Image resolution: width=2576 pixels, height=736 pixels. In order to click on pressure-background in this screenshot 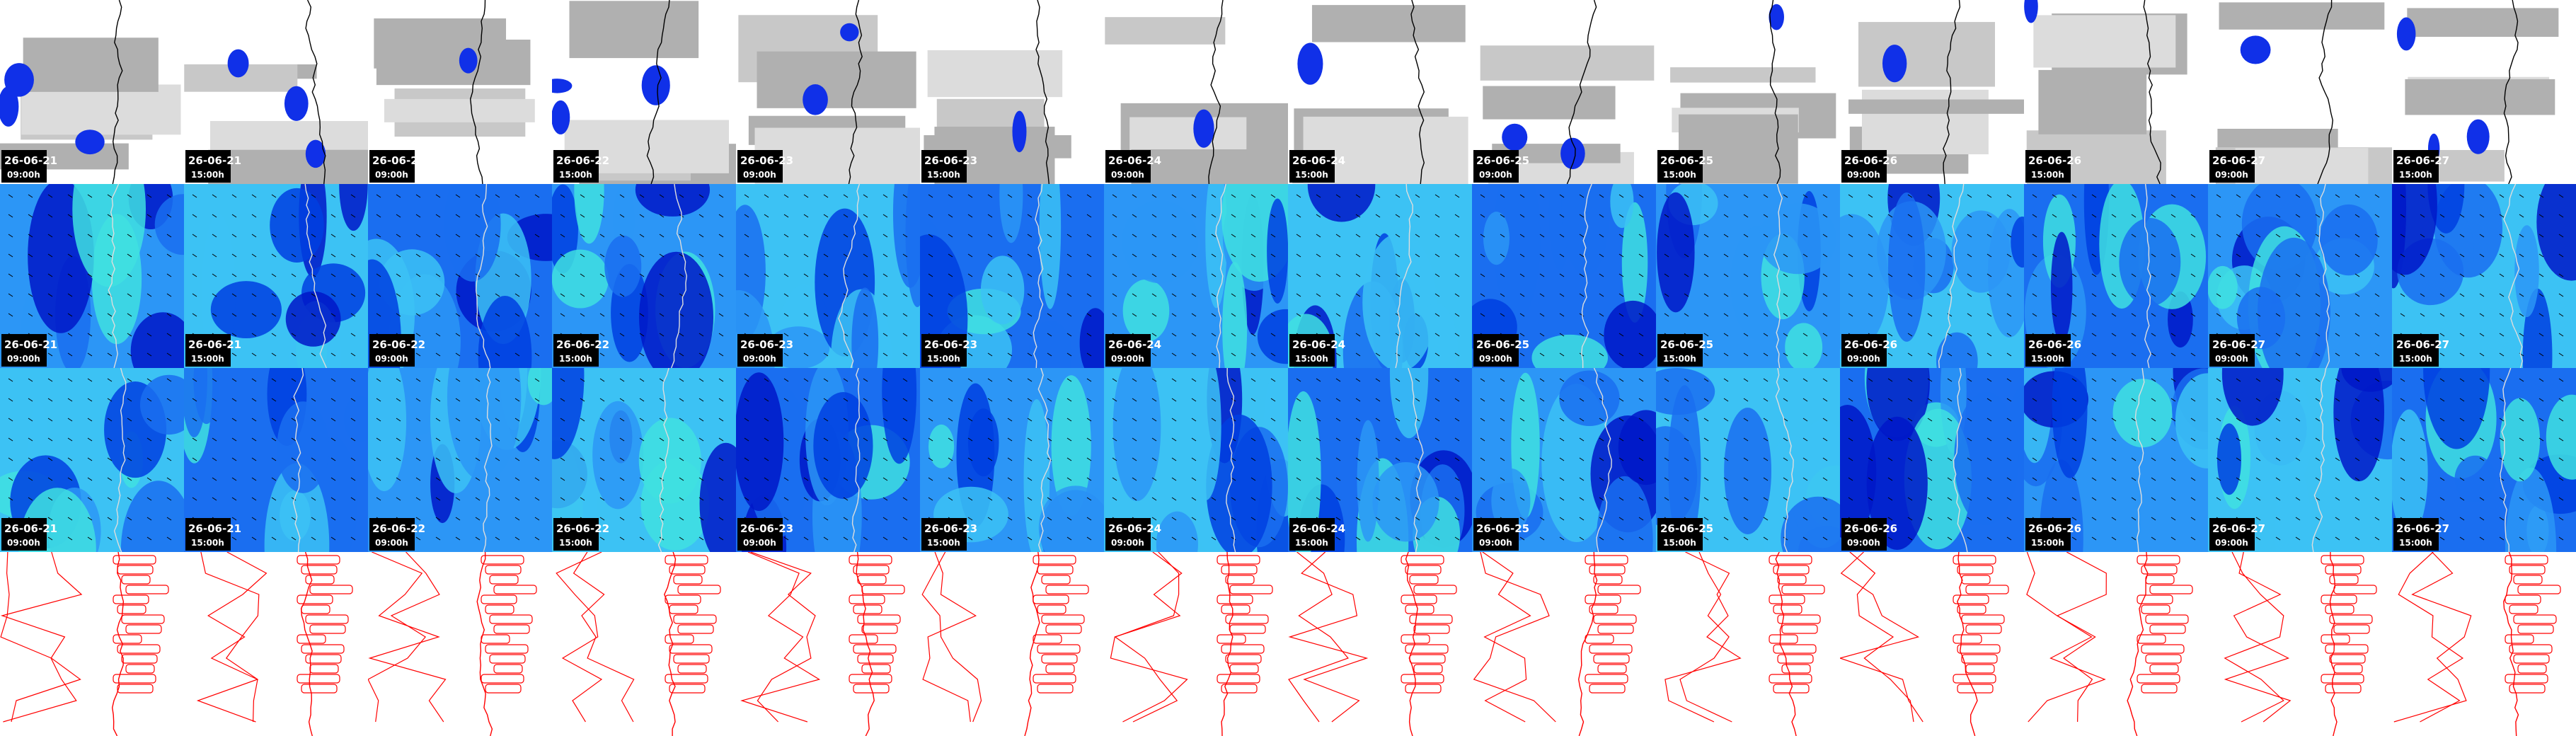, I will do `click(1564, 644)`.